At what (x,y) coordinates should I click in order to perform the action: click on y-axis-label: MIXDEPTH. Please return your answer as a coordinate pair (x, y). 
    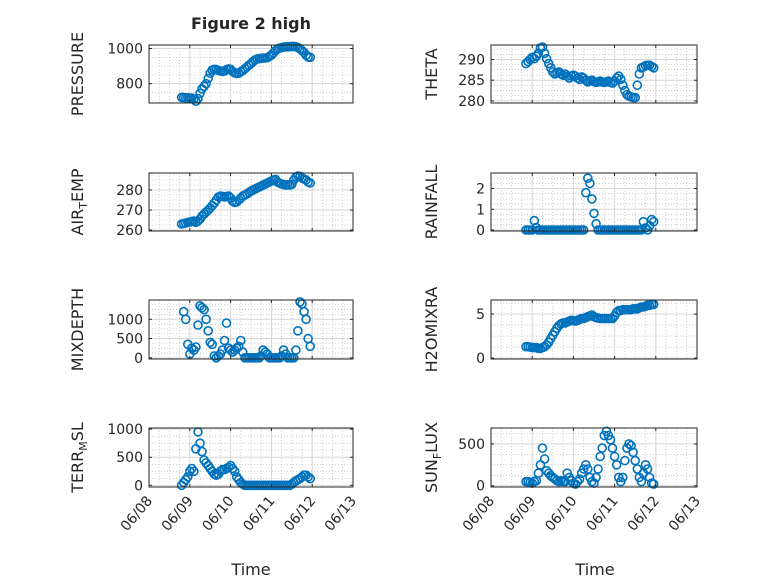
    Looking at the image, I should click on (77, 329).